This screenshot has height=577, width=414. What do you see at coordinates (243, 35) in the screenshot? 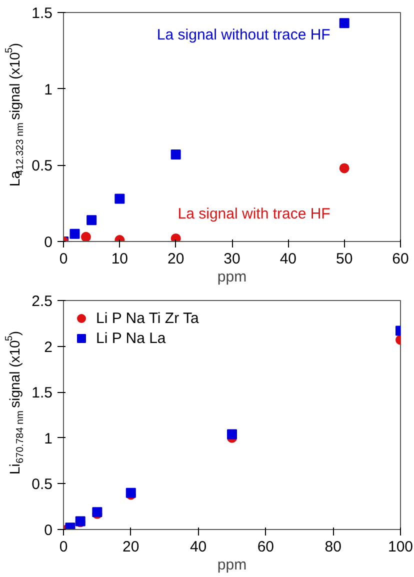
I see `series-label: La signal without trace HF` at bounding box center [243, 35].